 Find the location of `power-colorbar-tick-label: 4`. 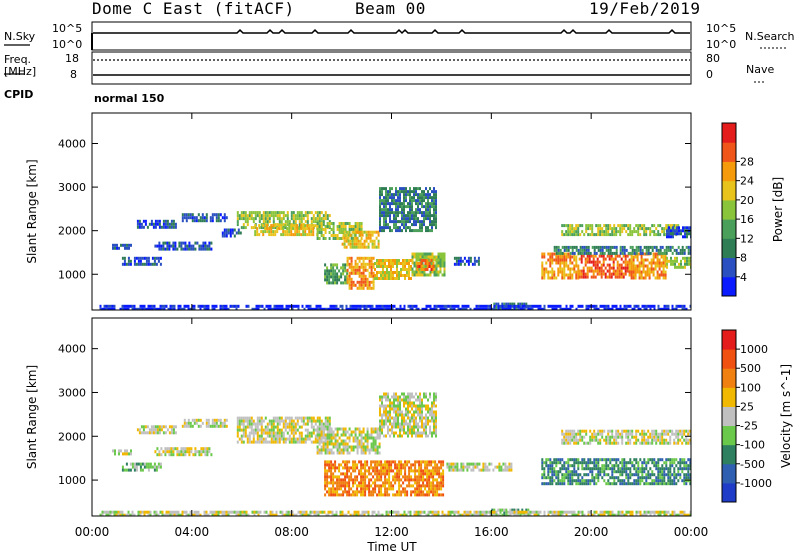

power-colorbar-tick-label: 4 is located at coordinates (743, 277).